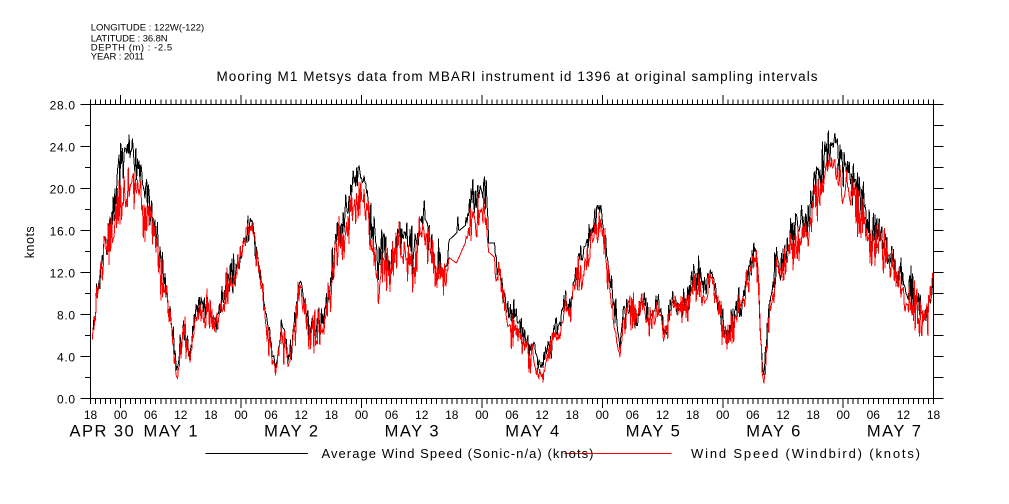  Describe the element at coordinates (30, 242) in the screenshot. I see `svg-text: knots` at that location.